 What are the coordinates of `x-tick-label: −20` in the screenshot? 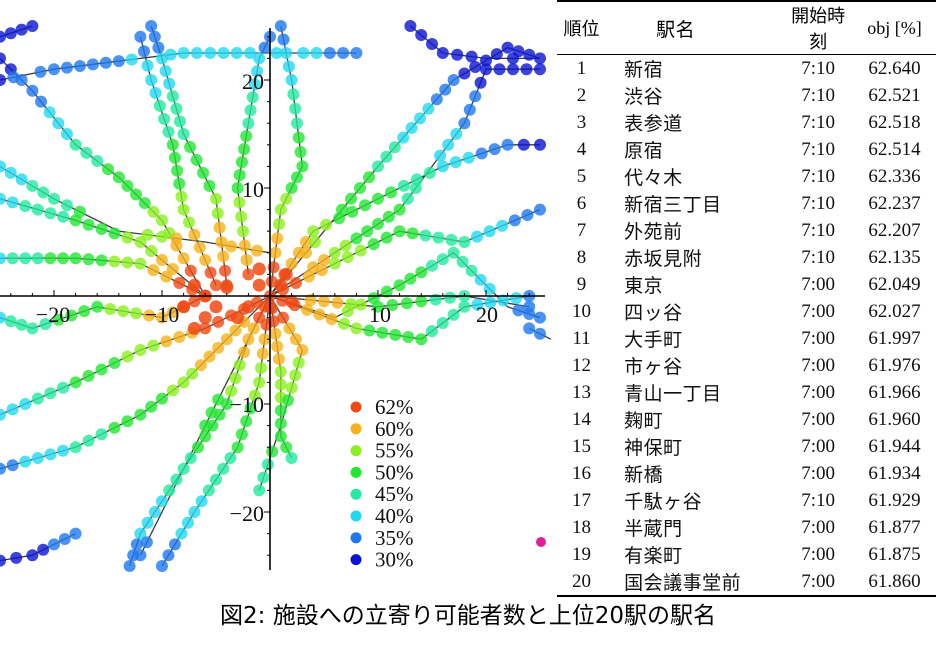 It's located at (53, 314).